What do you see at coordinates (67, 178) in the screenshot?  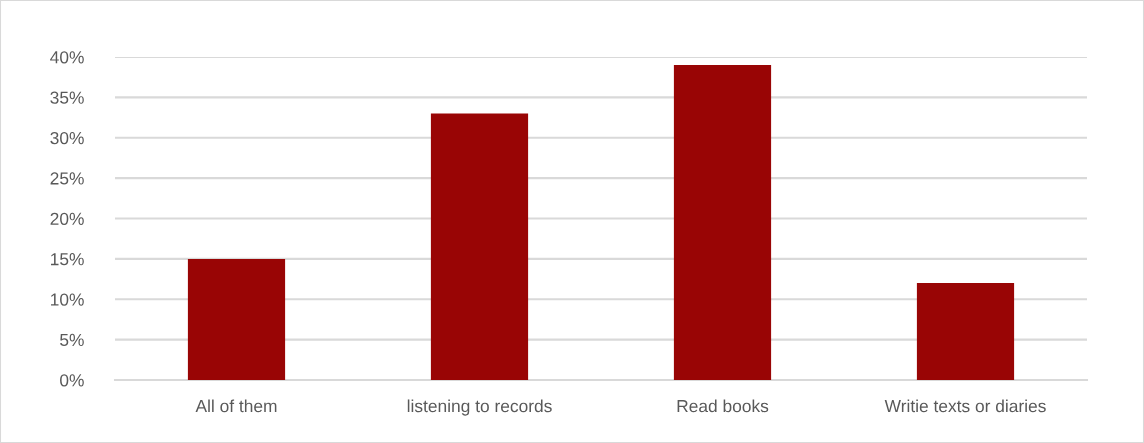 I see `y-tick-label: 25%` at bounding box center [67, 178].